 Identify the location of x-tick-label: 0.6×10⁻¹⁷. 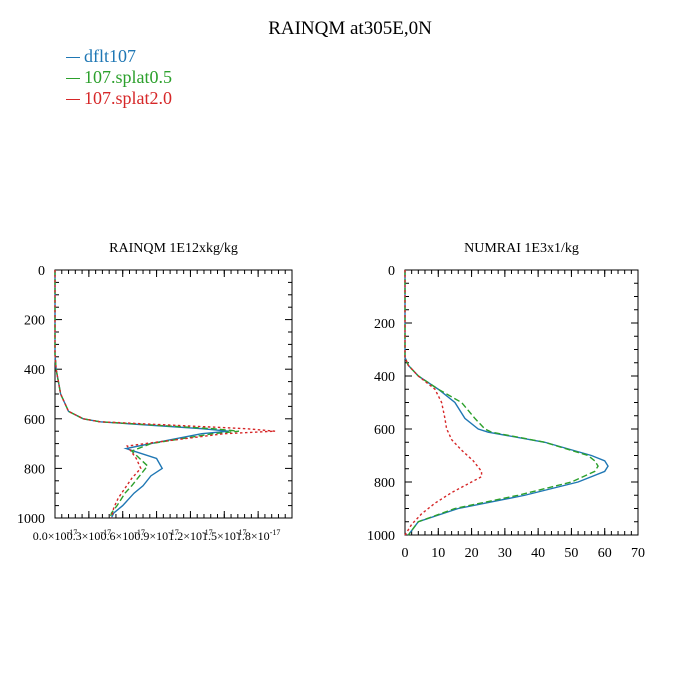
(122, 535).